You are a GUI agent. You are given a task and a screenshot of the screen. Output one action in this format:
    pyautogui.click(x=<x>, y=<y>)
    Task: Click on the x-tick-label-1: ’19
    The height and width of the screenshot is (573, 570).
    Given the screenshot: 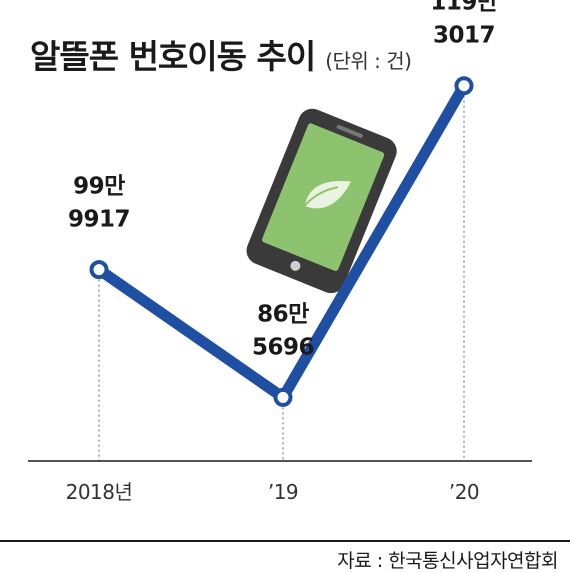 What is the action you would take?
    pyautogui.click(x=283, y=492)
    